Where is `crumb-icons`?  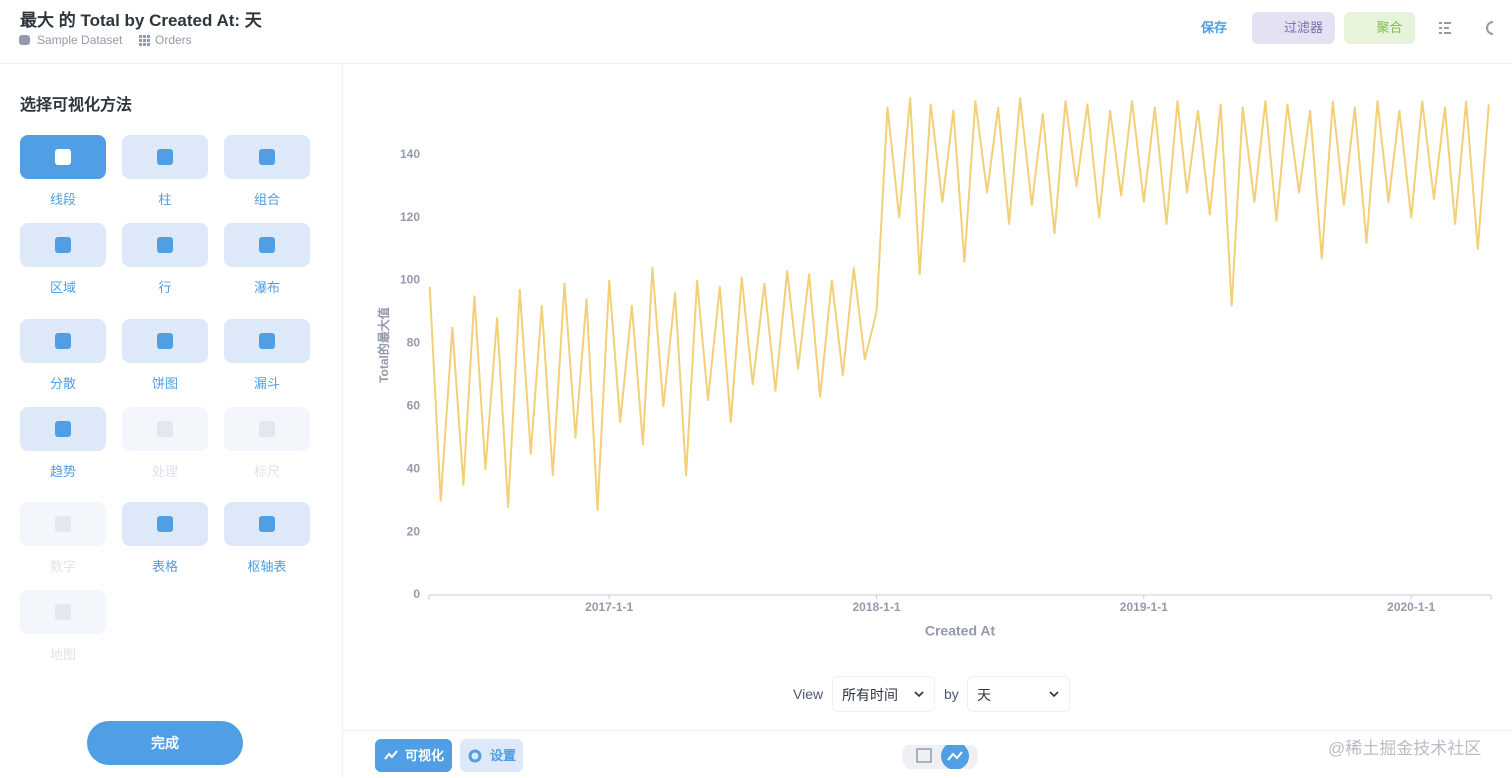
crumb-icons is located at coordinates (84, 40).